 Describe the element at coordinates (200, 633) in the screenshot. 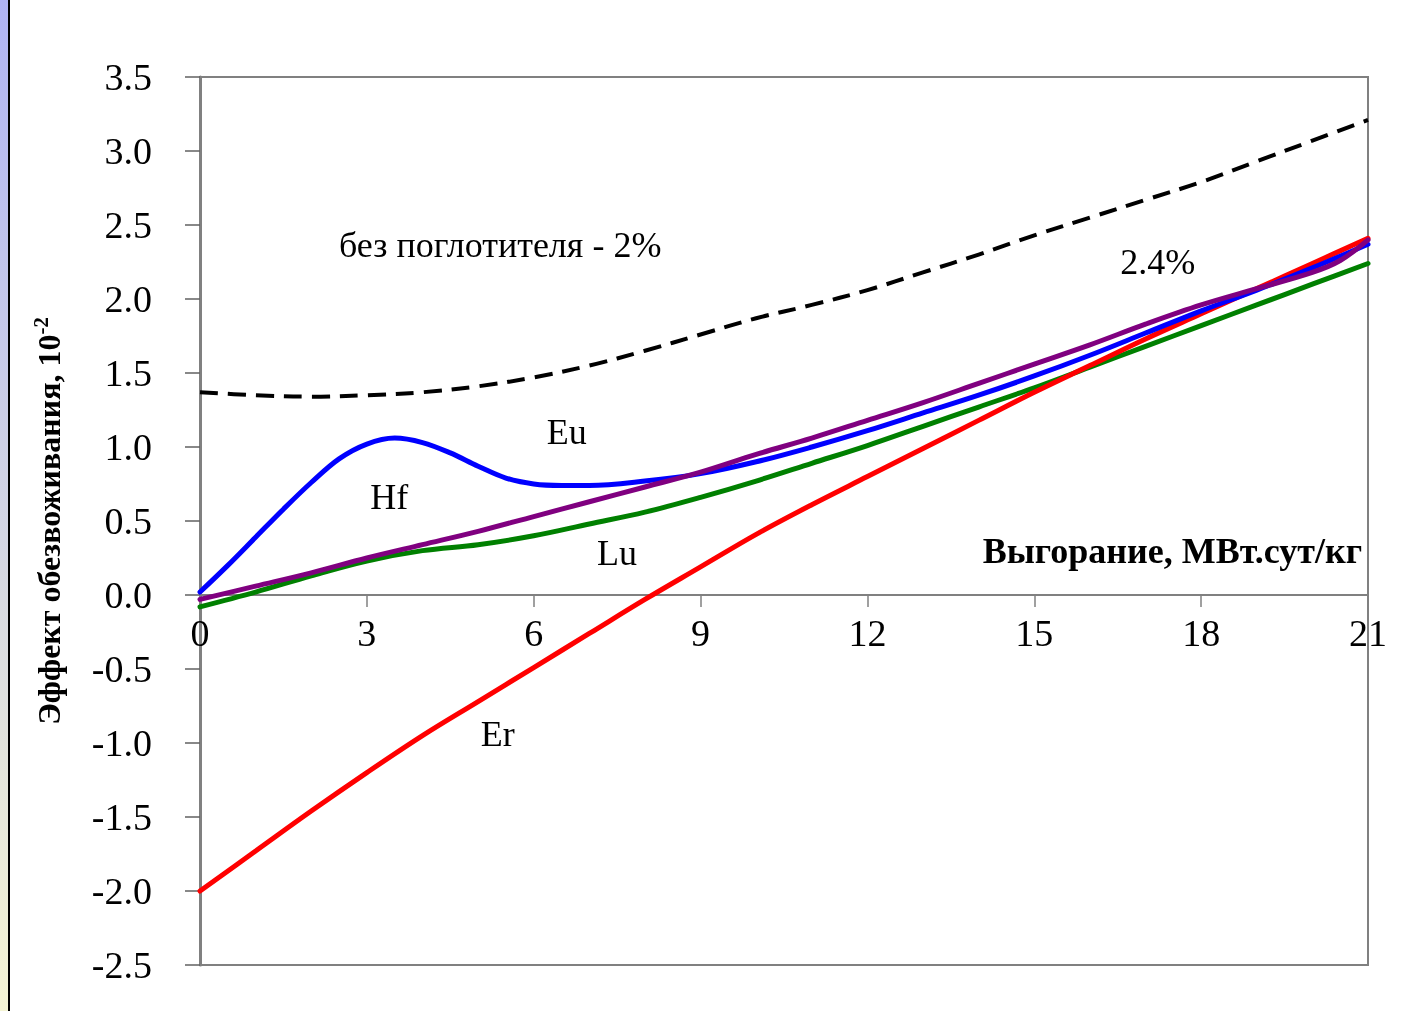

I see `x-tick-label: 0` at that location.